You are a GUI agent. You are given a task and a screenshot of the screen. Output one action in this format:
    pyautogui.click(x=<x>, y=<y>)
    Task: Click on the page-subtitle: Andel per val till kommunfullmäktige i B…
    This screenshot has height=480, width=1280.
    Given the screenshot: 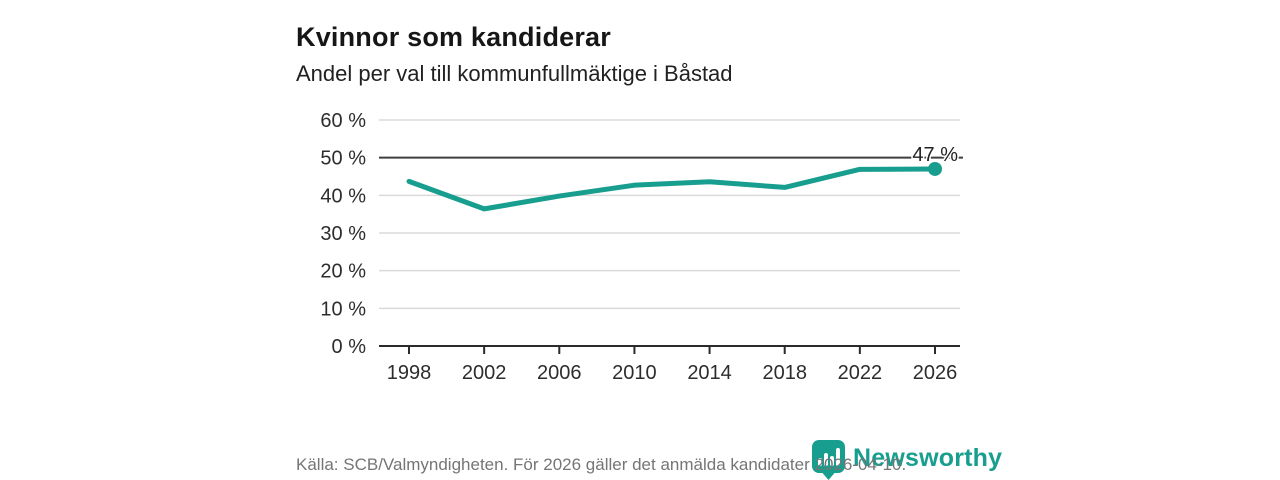 What is the action you would take?
    pyautogui.click(x=514, y=73)
    